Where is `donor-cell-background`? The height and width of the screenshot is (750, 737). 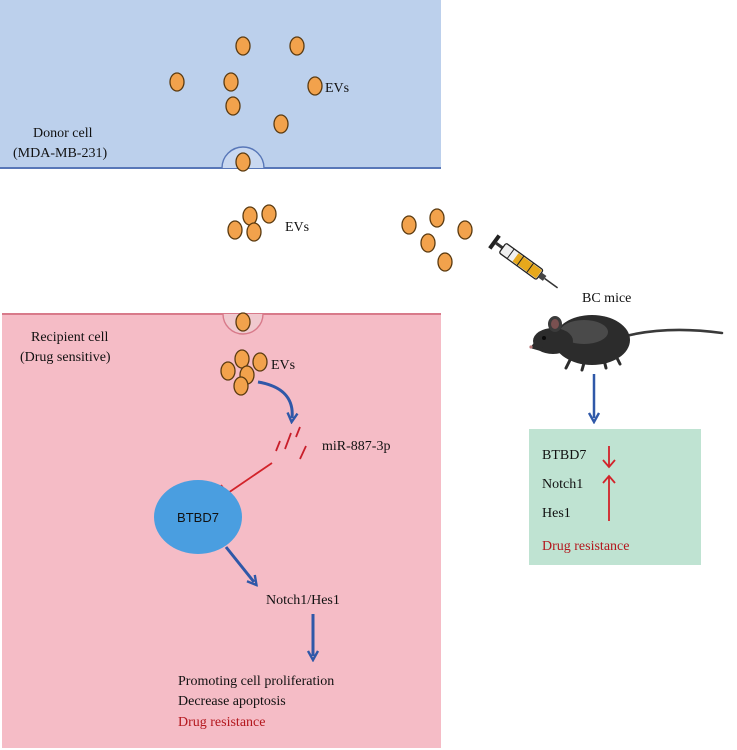 donor-cell-background is located at coordinates (220, 84).